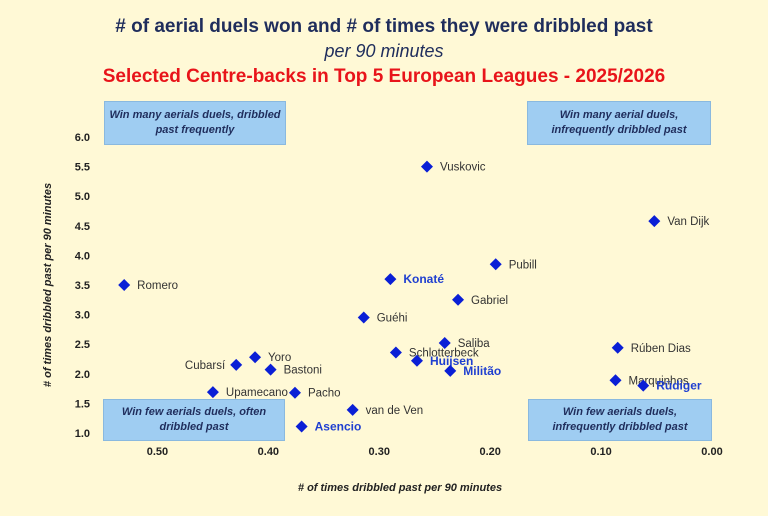 The image size is (768, 516). I want to click on y-tick-label: 2.0, so click(82, 375).